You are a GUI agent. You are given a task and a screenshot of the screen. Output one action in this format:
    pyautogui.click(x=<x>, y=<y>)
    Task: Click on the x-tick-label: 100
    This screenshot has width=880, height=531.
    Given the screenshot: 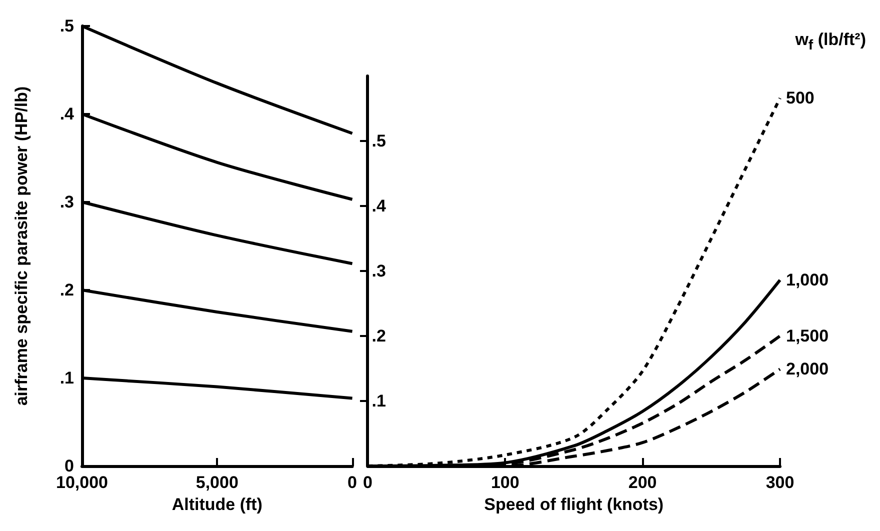 What is the action you would take?
    pyautogui.click(x=505, y=482)
    